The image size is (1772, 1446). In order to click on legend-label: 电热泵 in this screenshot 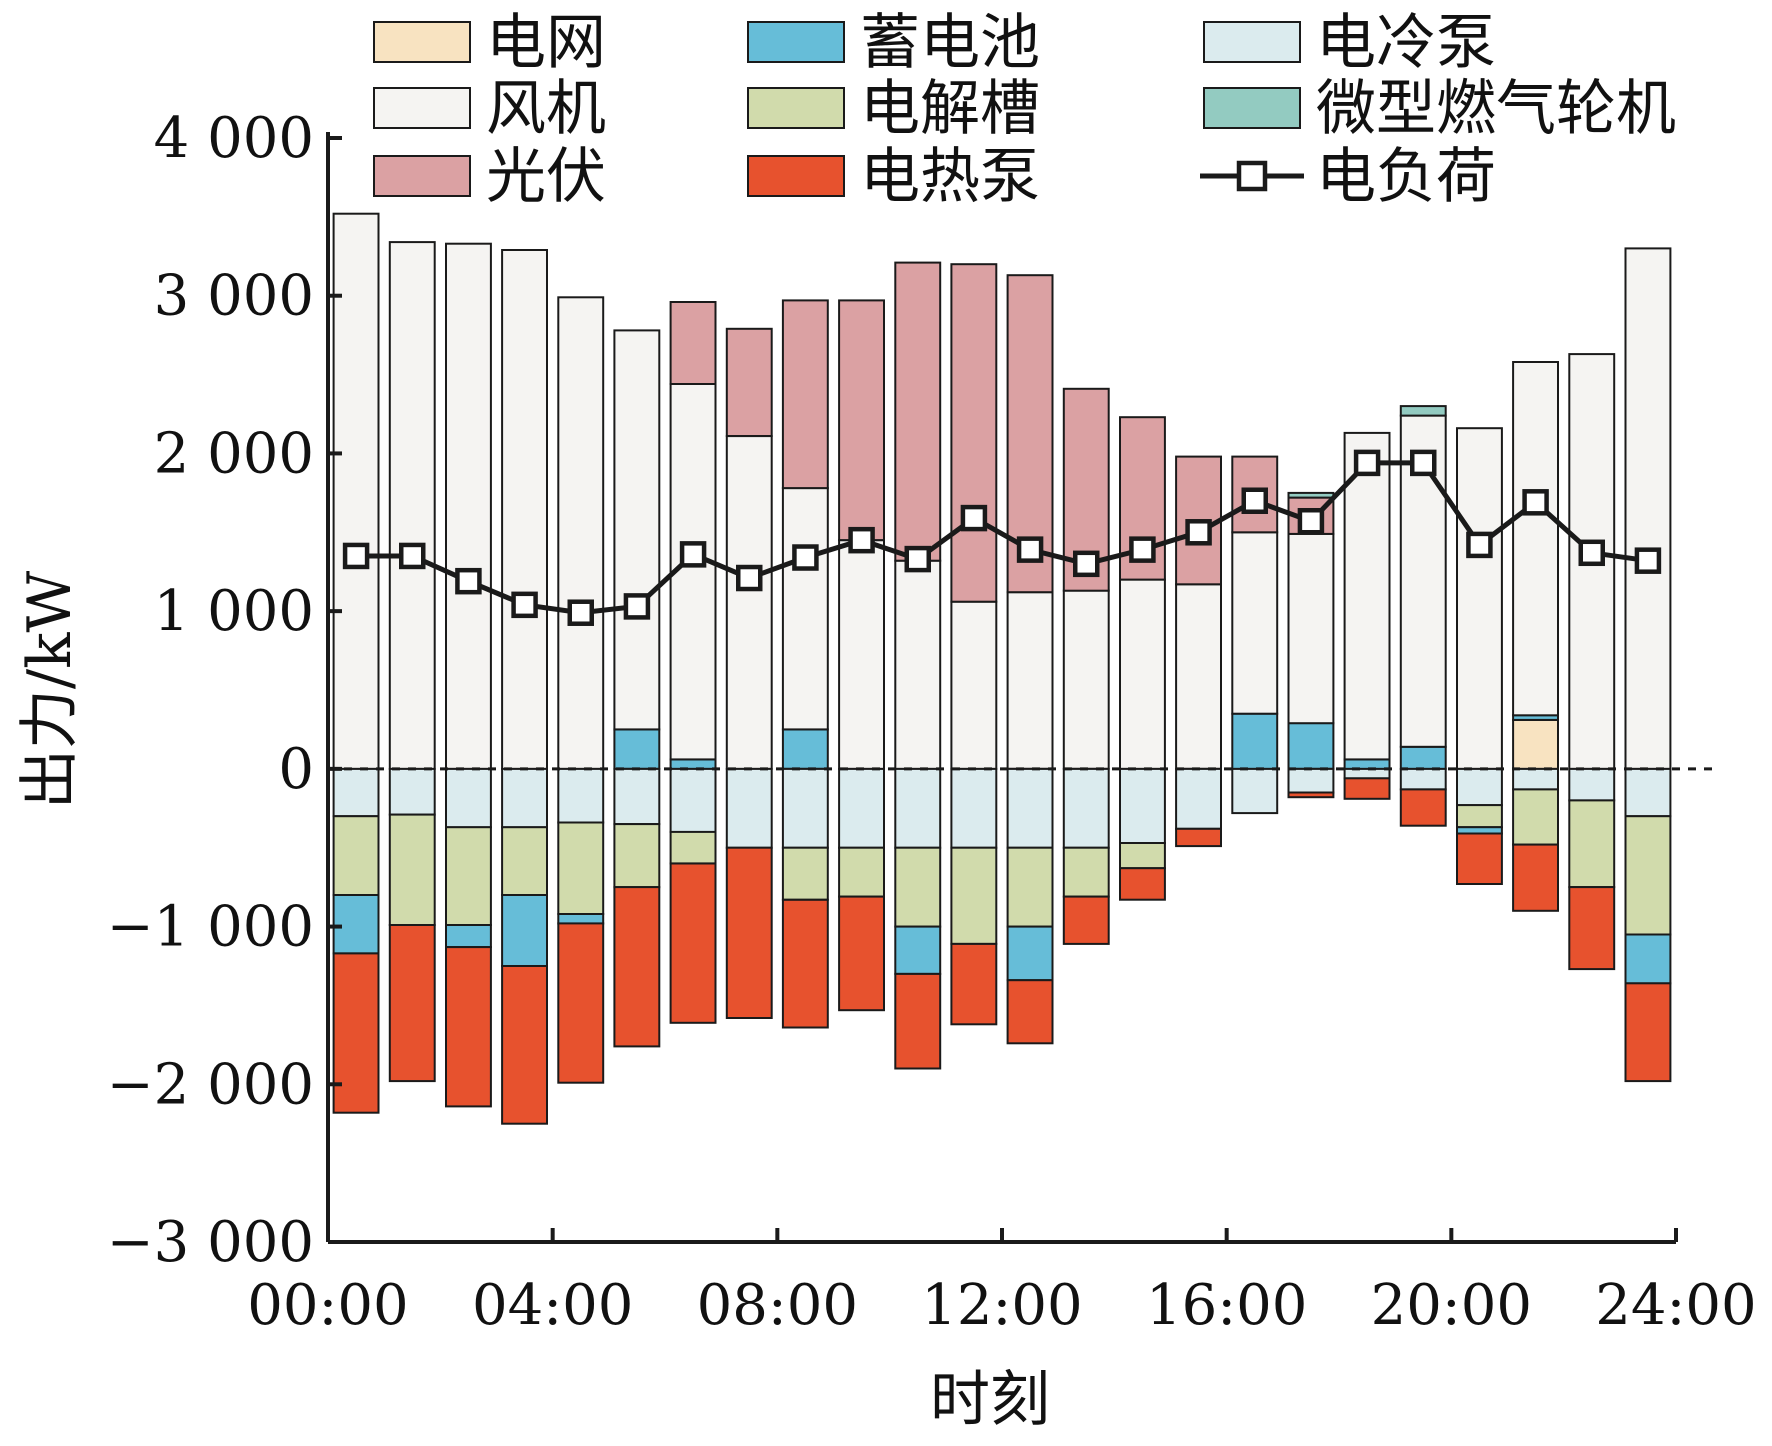, I will do `click(950, 177)`.